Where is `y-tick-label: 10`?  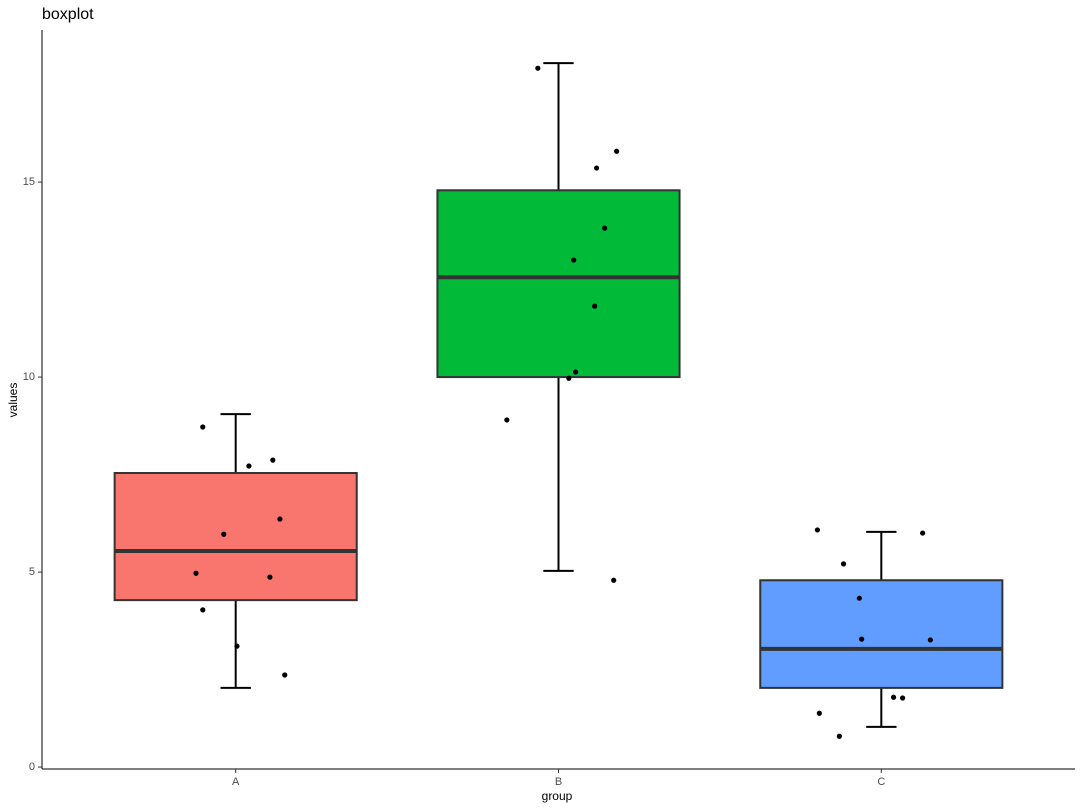 y-tick-label: 10 is located at coordinates (29, 377).